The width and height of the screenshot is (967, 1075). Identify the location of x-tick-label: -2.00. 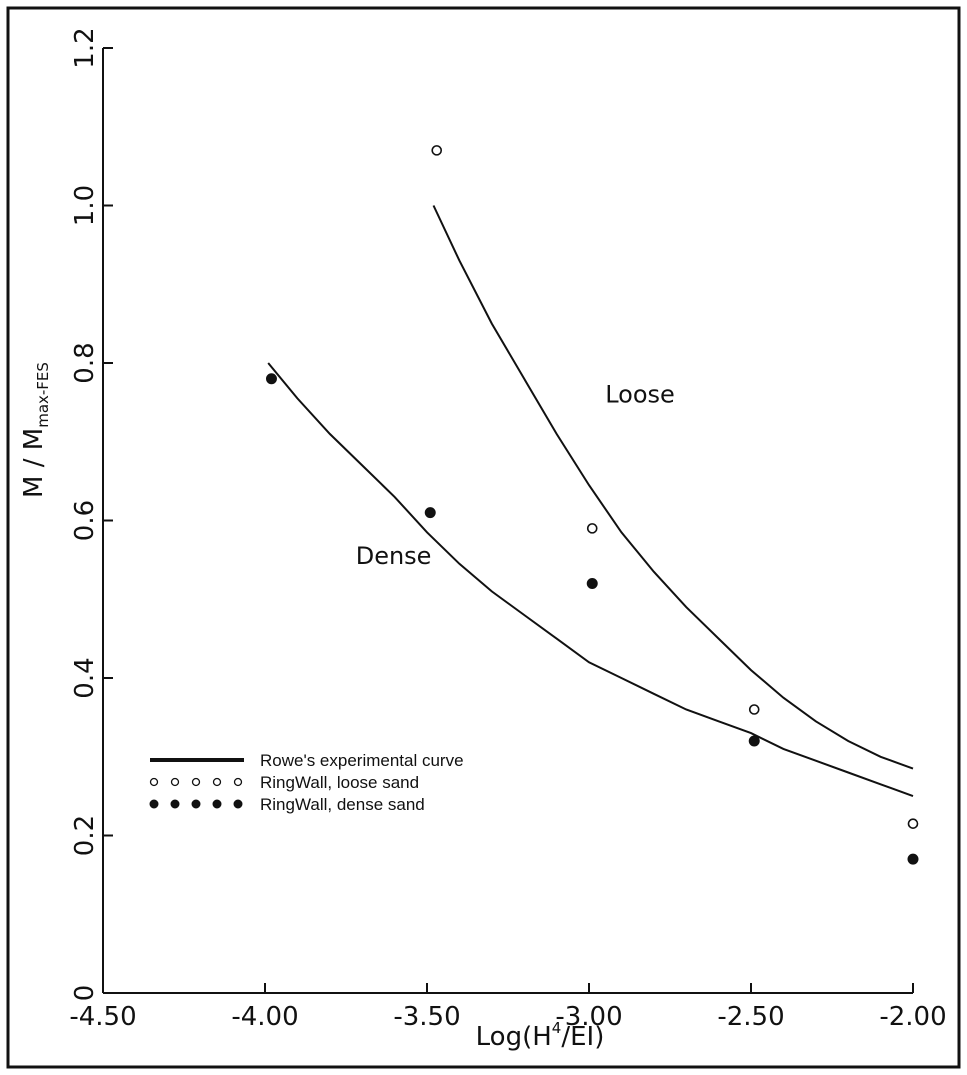
(912, 1017).